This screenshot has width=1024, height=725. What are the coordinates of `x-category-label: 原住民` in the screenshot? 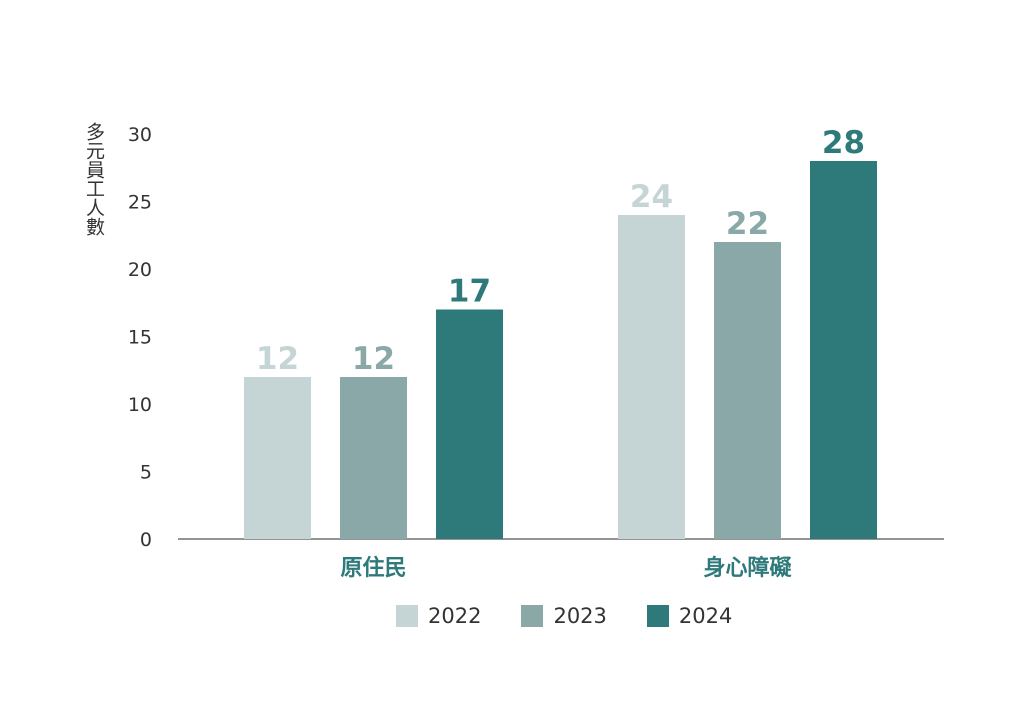 It's located at (373, 568).